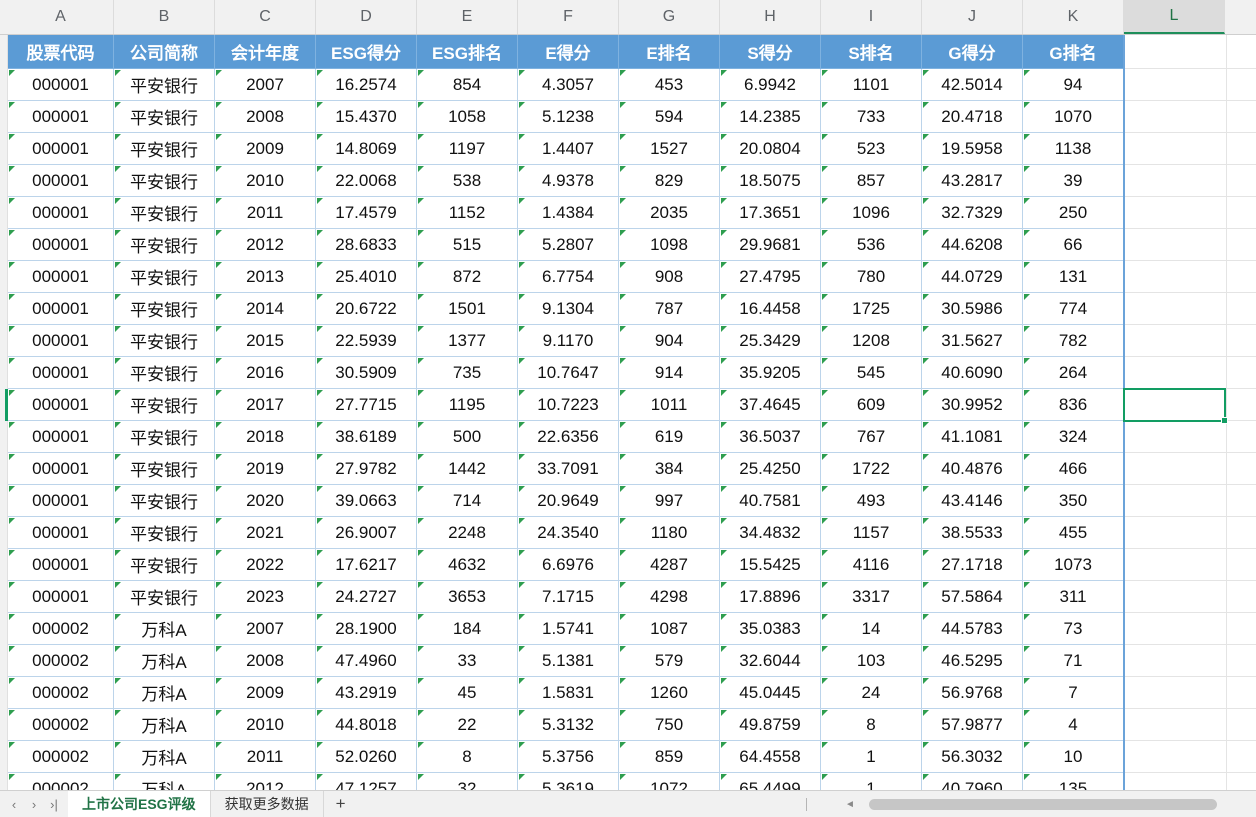 The height and width of the screenshot is (817, 1256). Describe the element at coordinates (1073, 661) in the screenshot. I see `cell: 71` at that location.